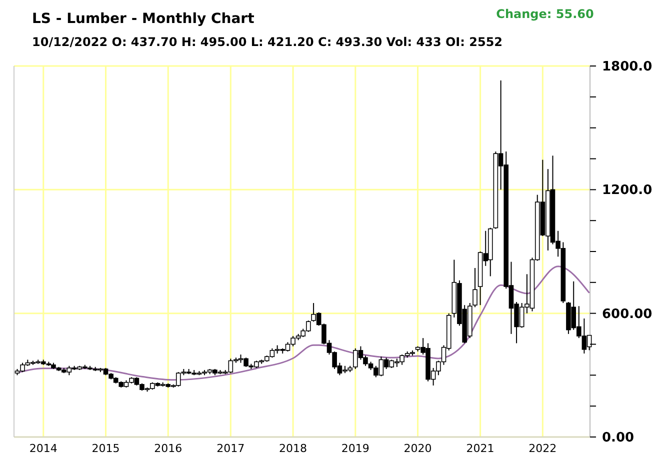  Describe the element at coordinates (293, 448) in the screenshot. I see `x-tick-label: 2018` at that location.